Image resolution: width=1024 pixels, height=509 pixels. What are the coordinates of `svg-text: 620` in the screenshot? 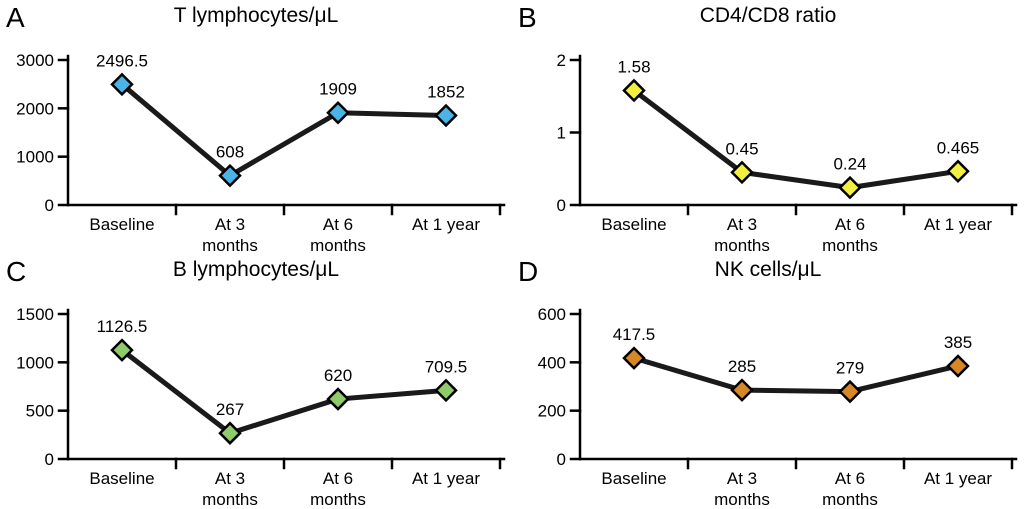 It's located at (338, 375).